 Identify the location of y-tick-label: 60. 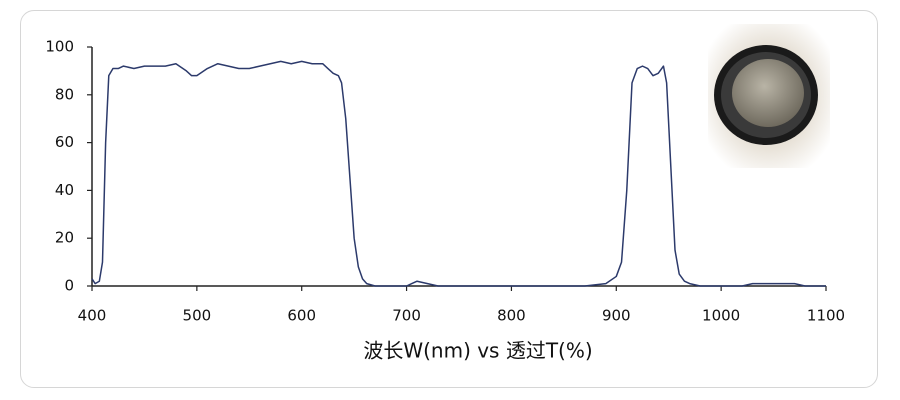
(64, 142).